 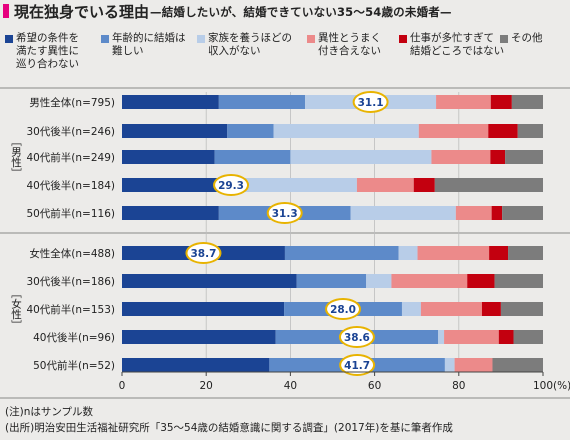 I want to click on category-label: 30代後半(n=246), so click(x=70, y=131).